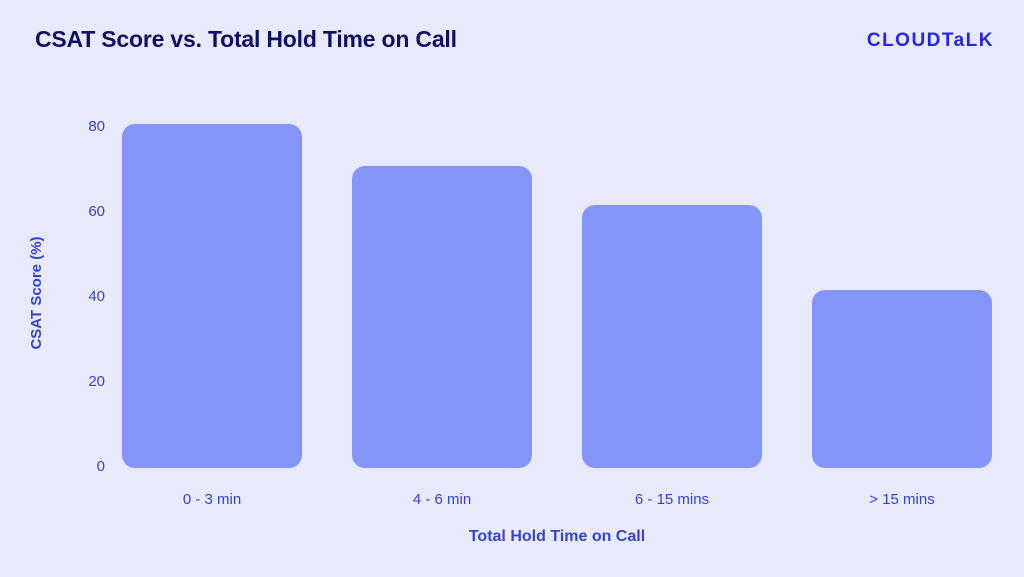 The width and height of the screenshot is (1024, 577). I want to click on x-category-label: 0 - 3 min, so click(212, 499).